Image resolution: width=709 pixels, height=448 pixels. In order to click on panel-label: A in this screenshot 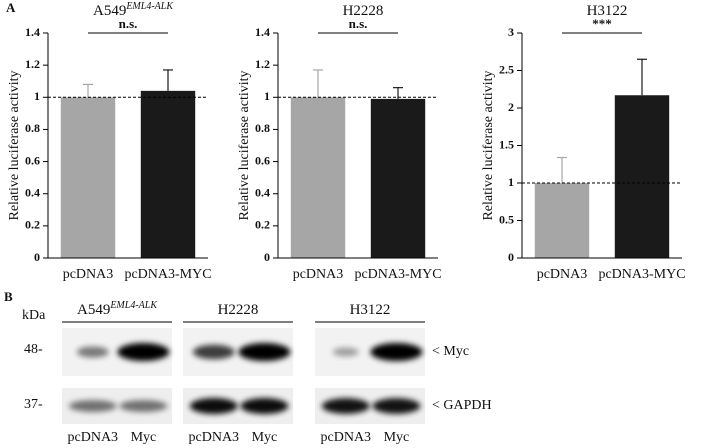, I will do `click(11, 7)`.